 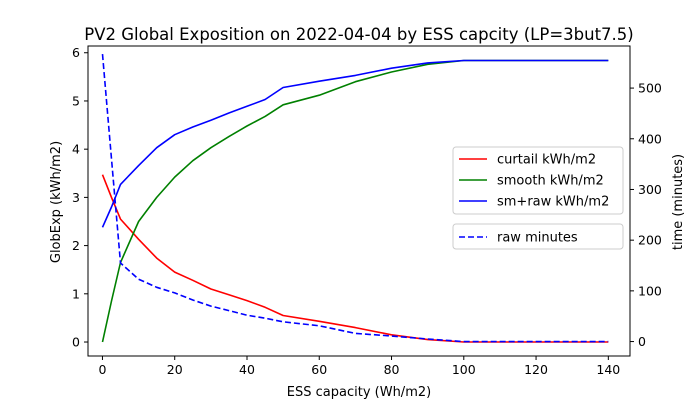 What do you see at coordinates (76, 293) in the screenshot?
I see `y-tick-label: 1` at bounding box center [76, 293].